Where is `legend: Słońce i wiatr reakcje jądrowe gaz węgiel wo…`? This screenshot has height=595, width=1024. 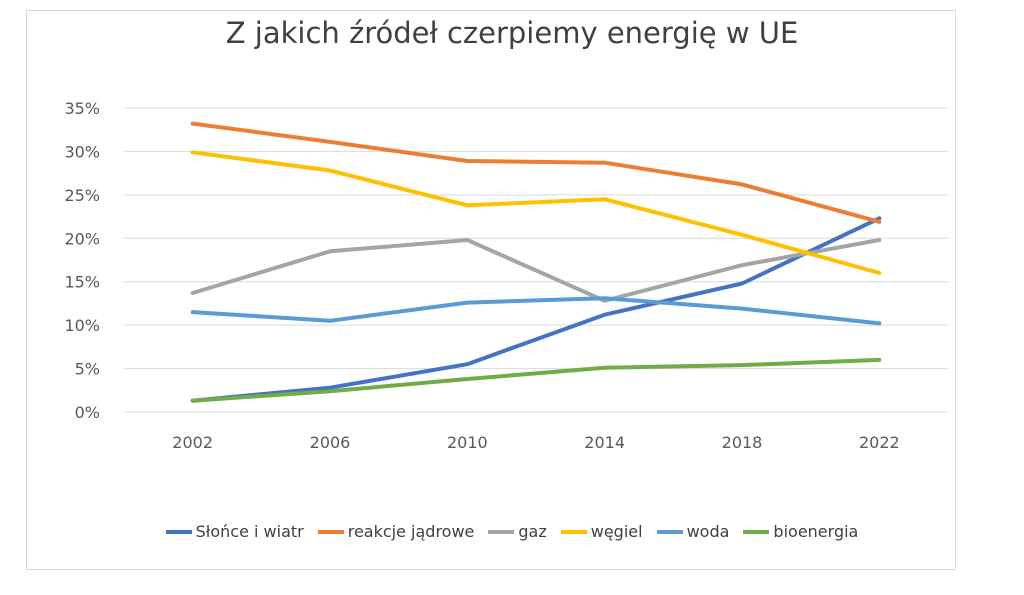
legend: Słońce i wiatr reakcje jądrowe gaz węgiel wo… is located at coordinates (512, 531).